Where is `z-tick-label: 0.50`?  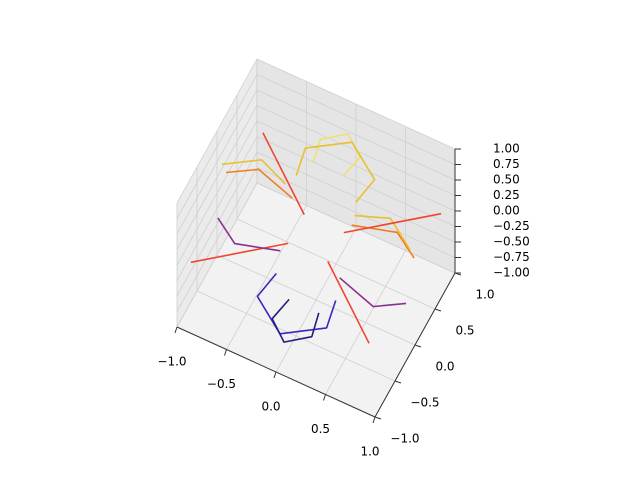
z-tick-label: 0.50 is located at coordinates (506, 180).